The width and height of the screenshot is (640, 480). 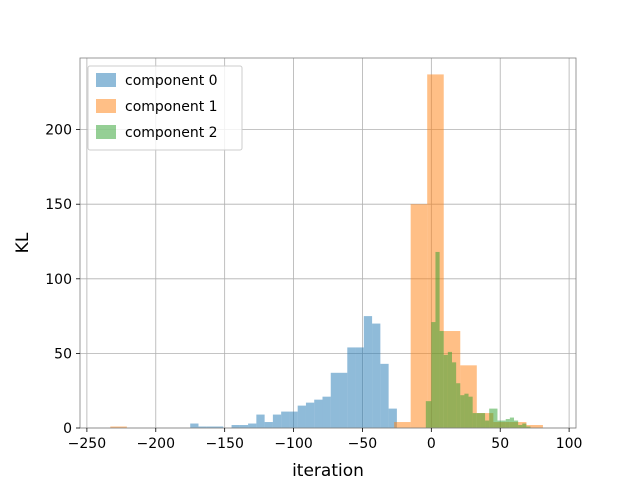 I want to click on legend-item-component-2: component 2, so click(x=157, y=133).